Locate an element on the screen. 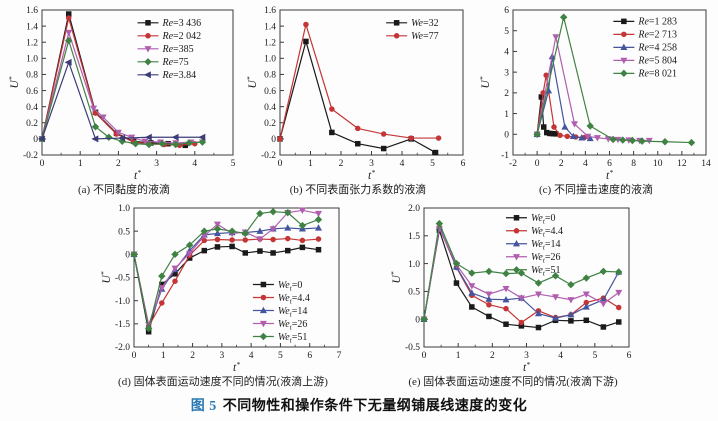  legend-label: We=32 is located at coordinates (425, 23).